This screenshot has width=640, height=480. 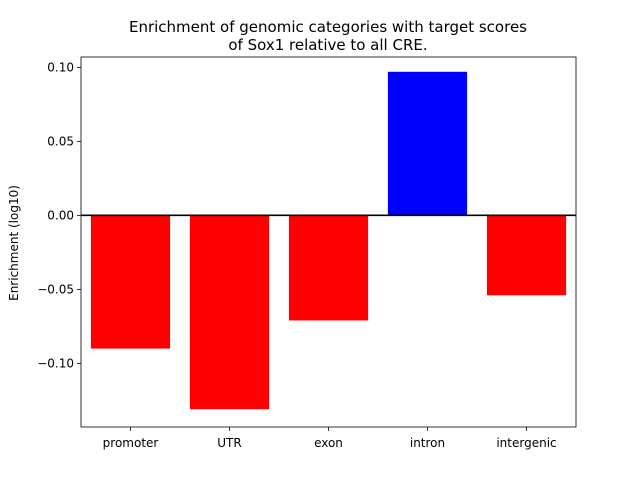 I want to click on x-tick-label-intergenic: intergenic, so click(x=526, y=443).